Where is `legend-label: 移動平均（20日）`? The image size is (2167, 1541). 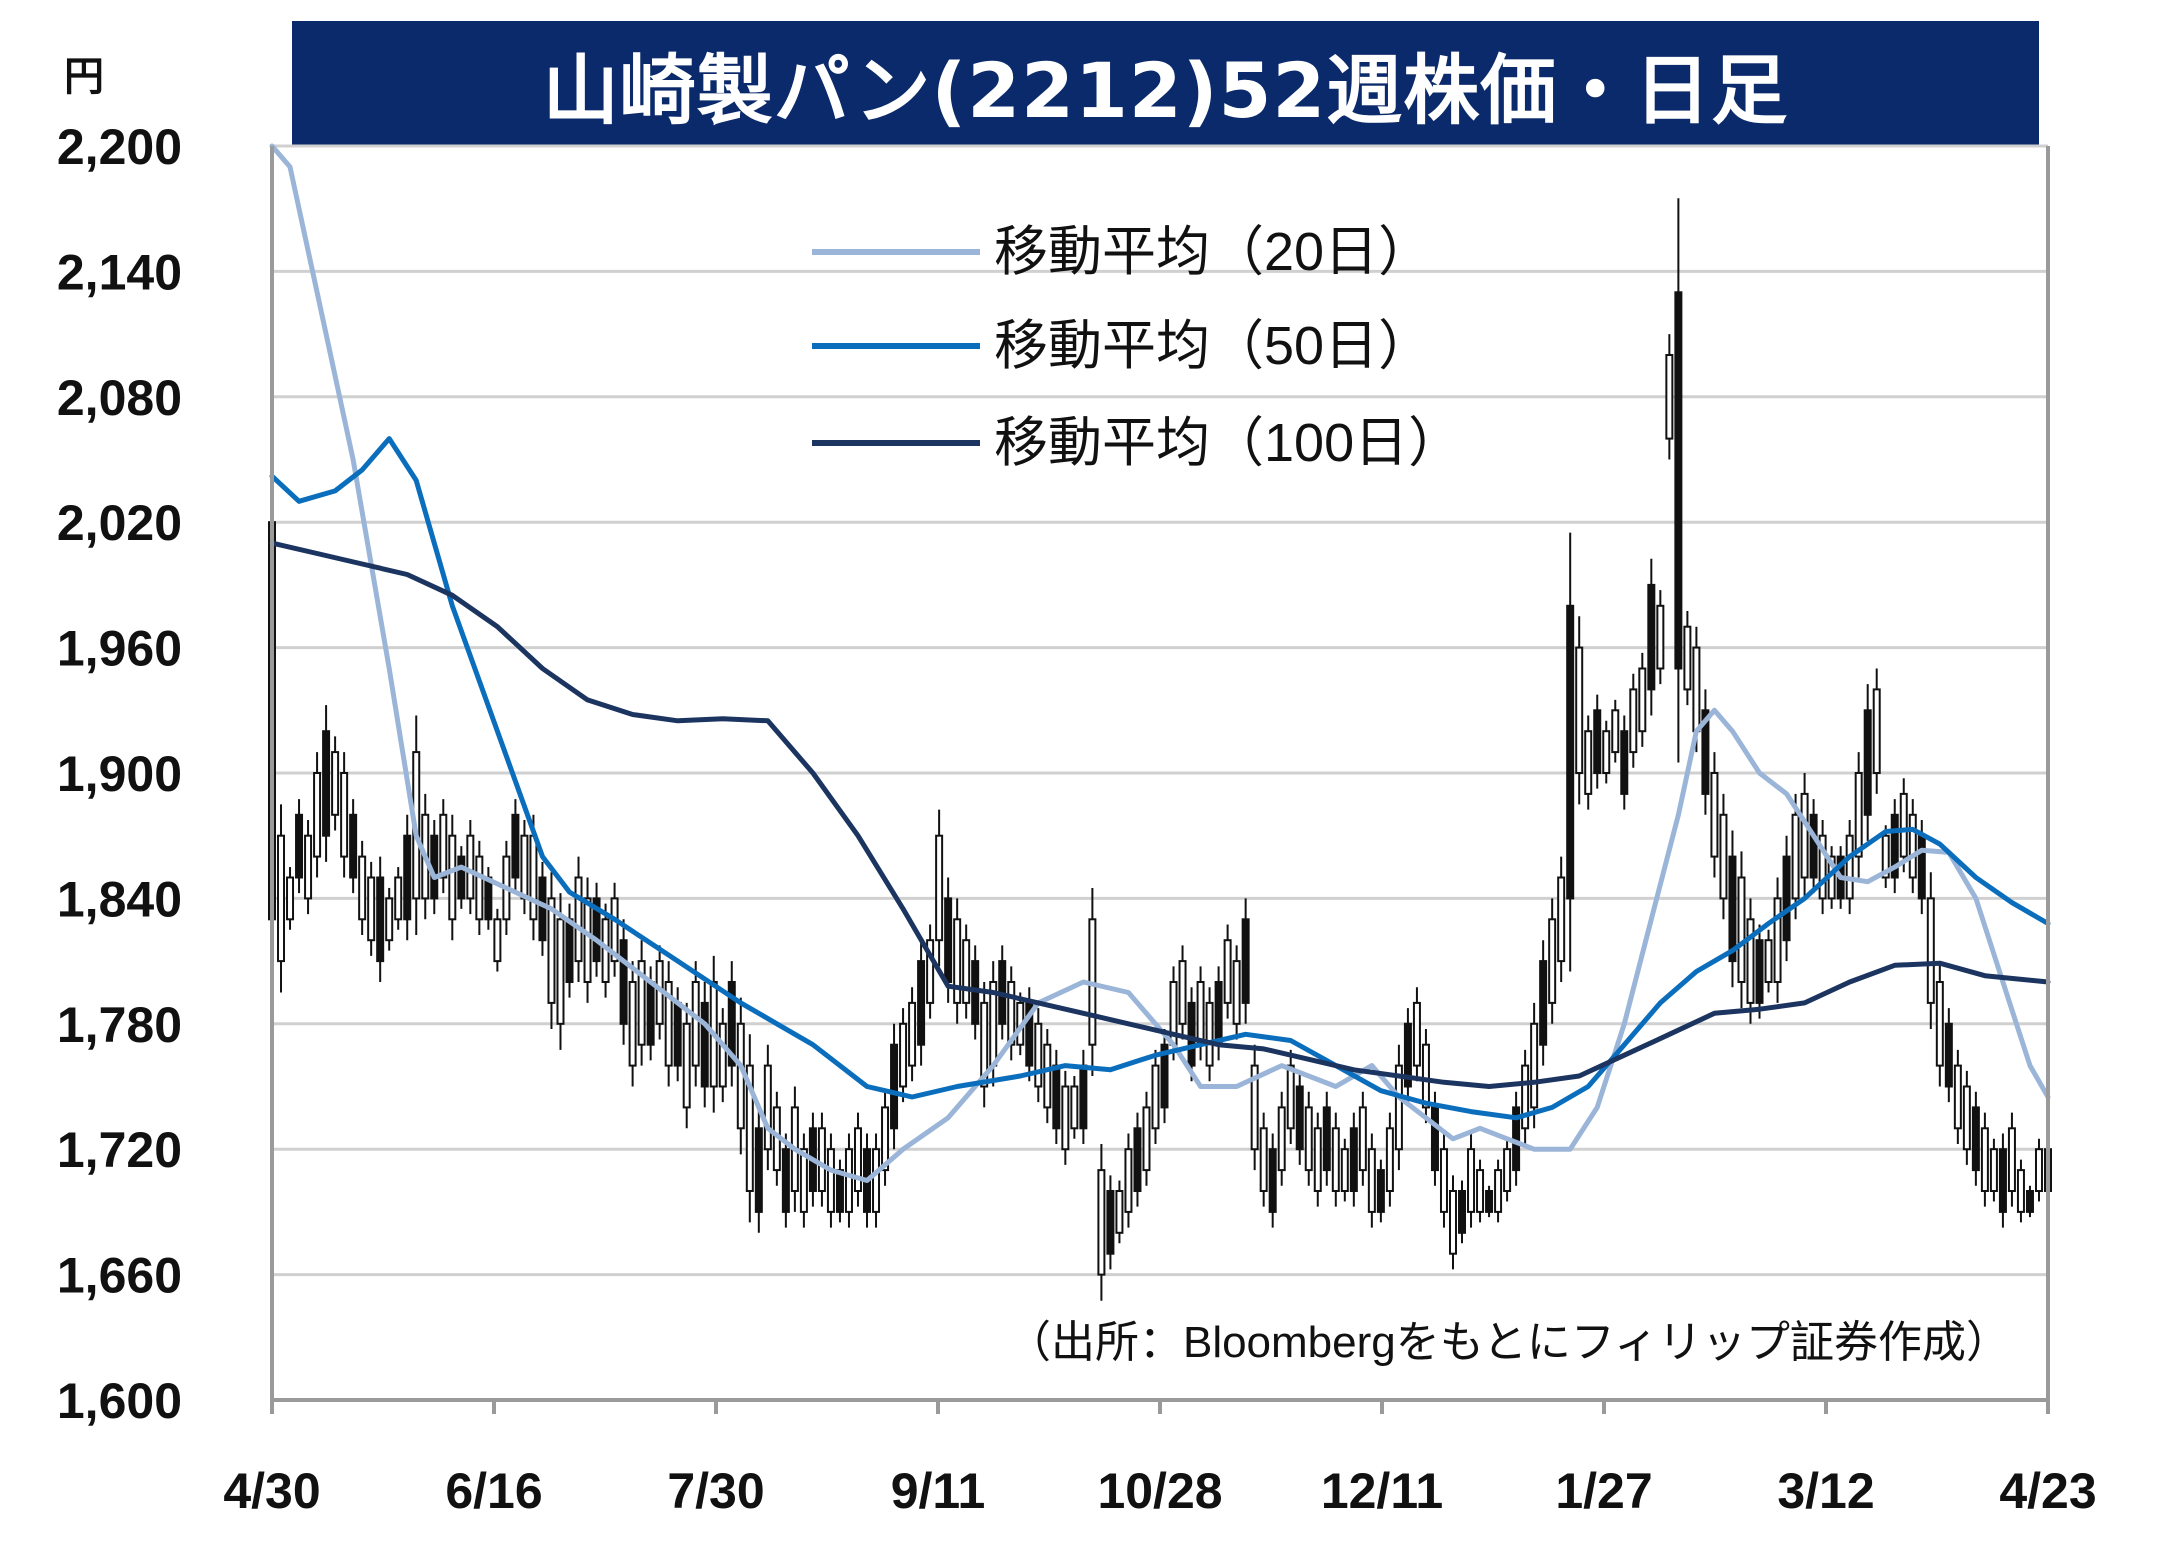 legend-label: 移動平均（20日） is located at coordinates (1213, 252).